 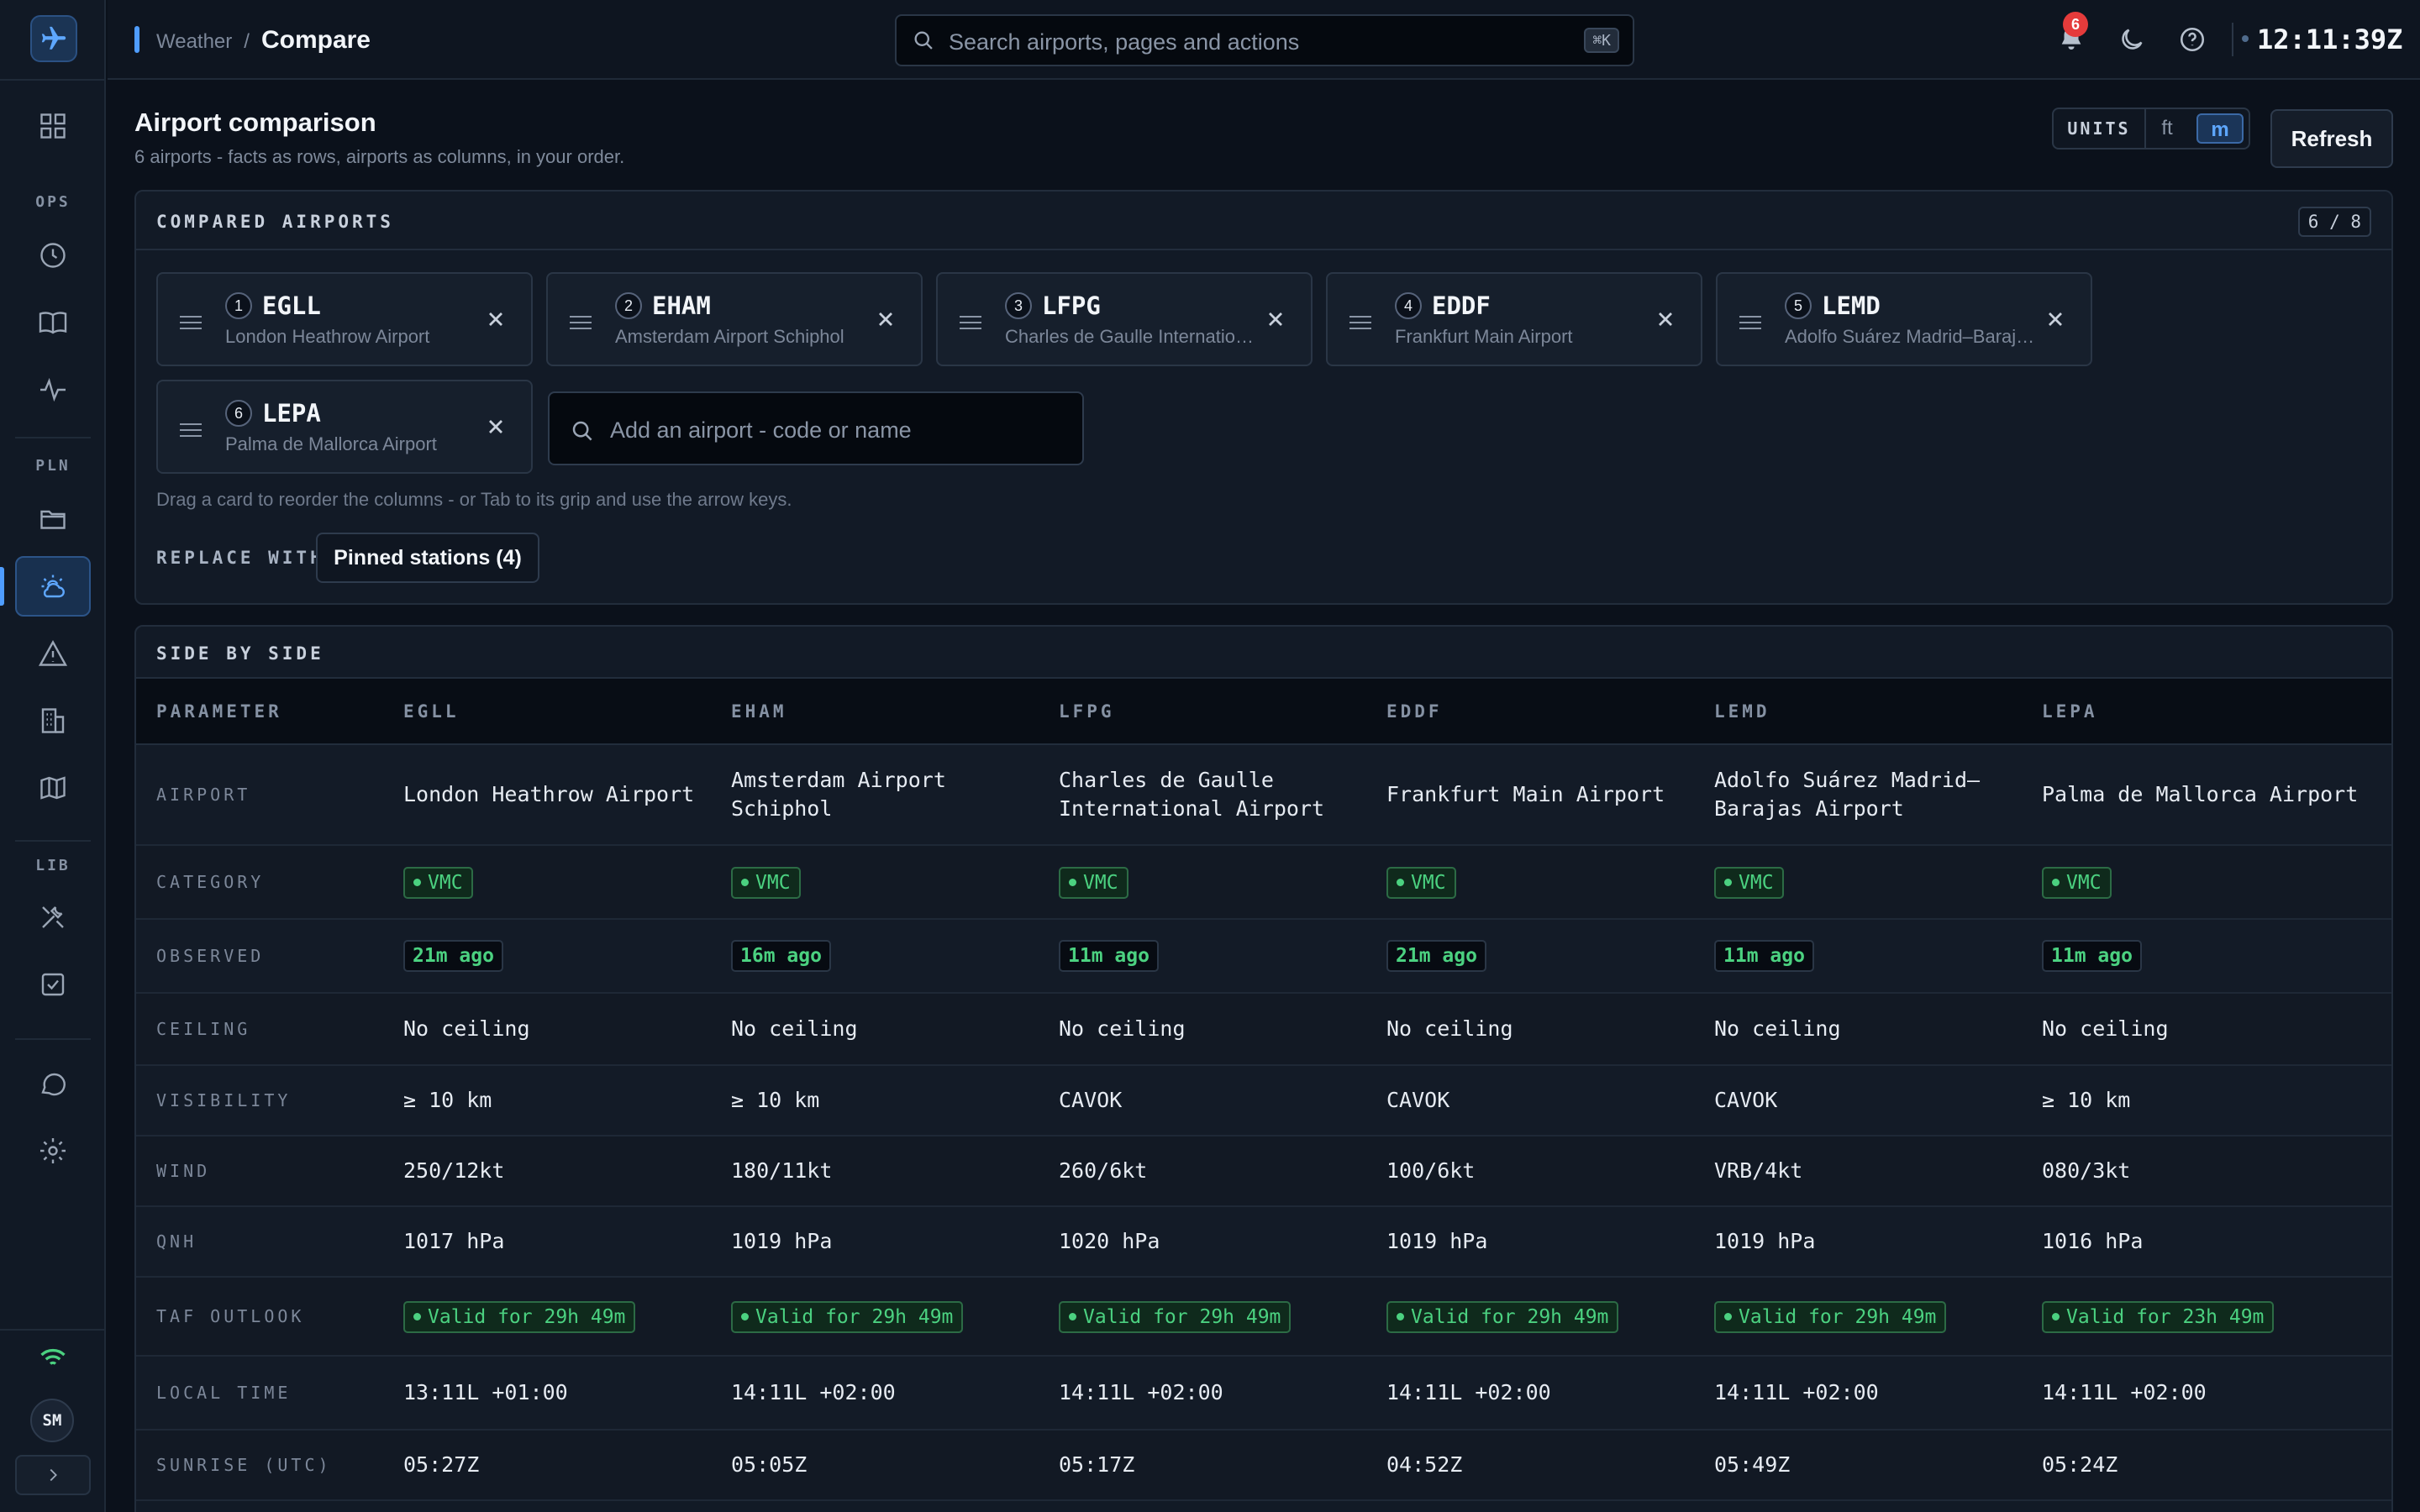 What do you see at coordinates (734, 319) in the screenshot?
I see `airport-card-eham: 2 EHAM Amsterdam Airport Schiphol` at bounding box center [734, 319].